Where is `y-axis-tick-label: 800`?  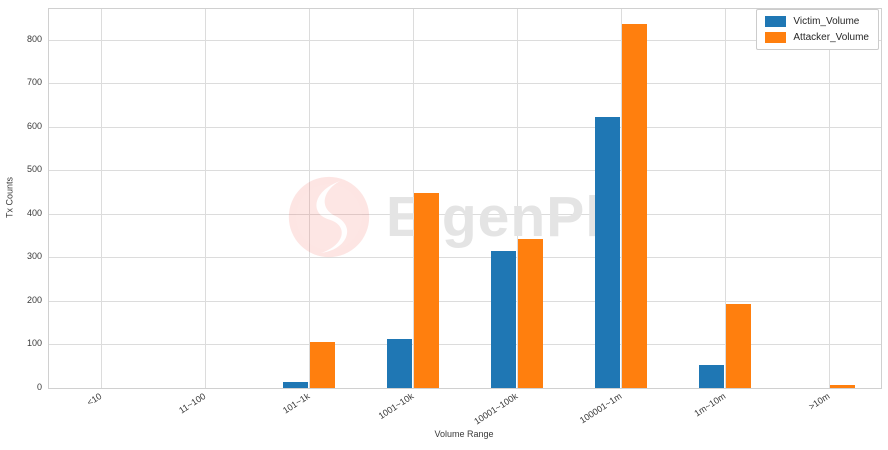 y-axis-tick-label: 800 is located at coordinates (34, 38).